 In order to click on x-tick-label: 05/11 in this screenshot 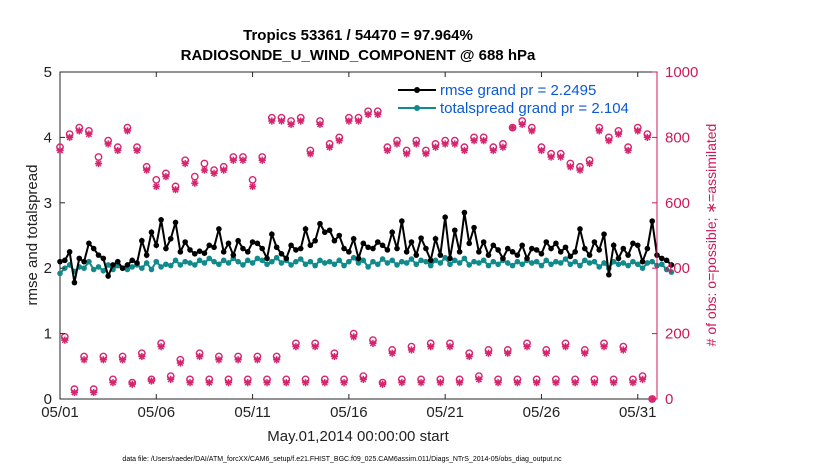, I will do `click(252, 412)`.